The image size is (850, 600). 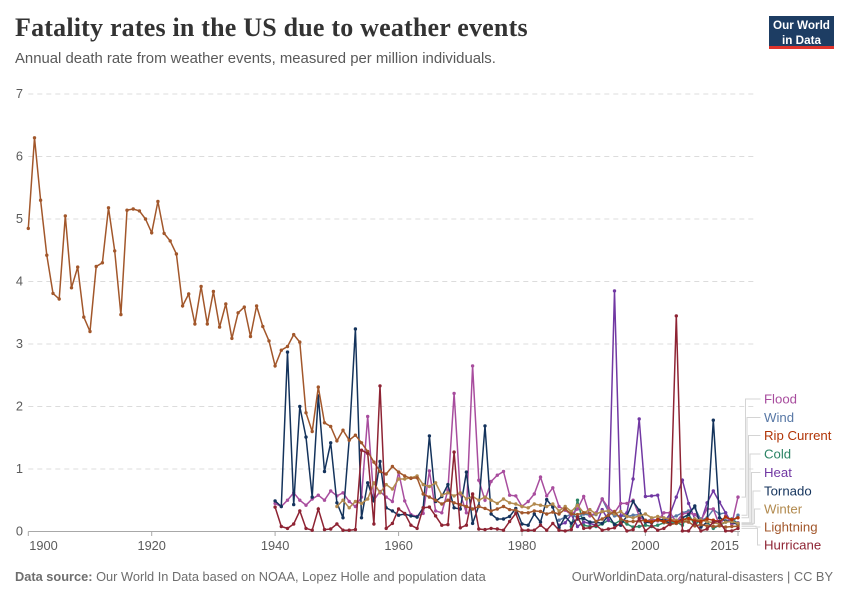 What do you see at coordinates (778, 472) in the screenshot?
I see `svg-text: Heat` at bounding box center [778, 472].